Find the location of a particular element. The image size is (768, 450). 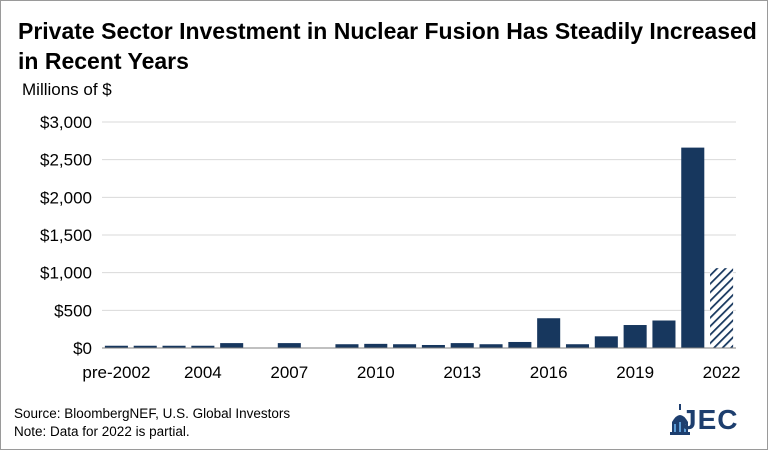

bar-2011 is located at coordinates (405, 346).